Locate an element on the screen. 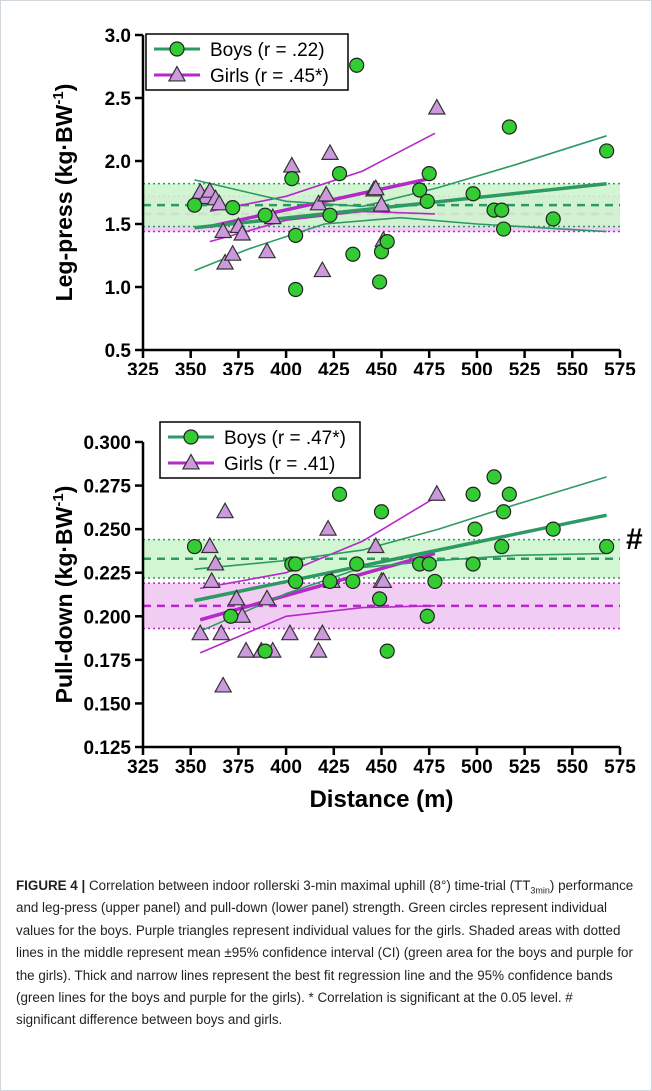 The height and width of the screenshot is (1091, 652). boys-legend-label: Boys (r = .47*) is located at coordinates (285, 438).